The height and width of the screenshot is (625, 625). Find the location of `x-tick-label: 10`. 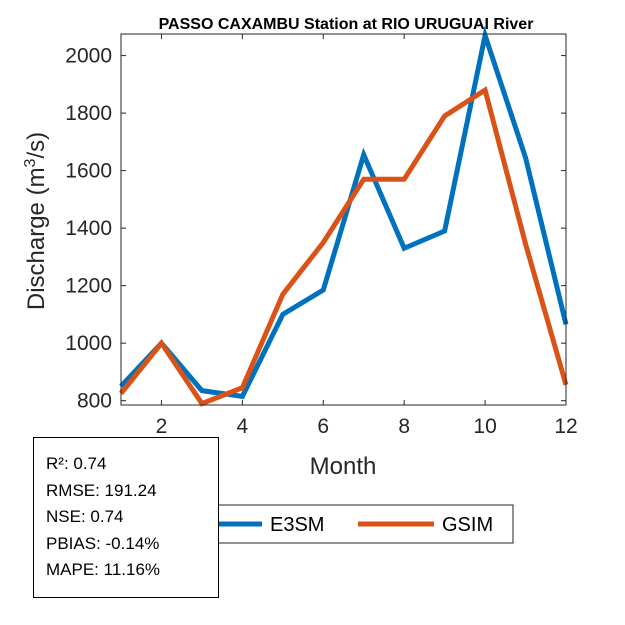

x-tick-label: 10 is located at coordinates (484, 426).